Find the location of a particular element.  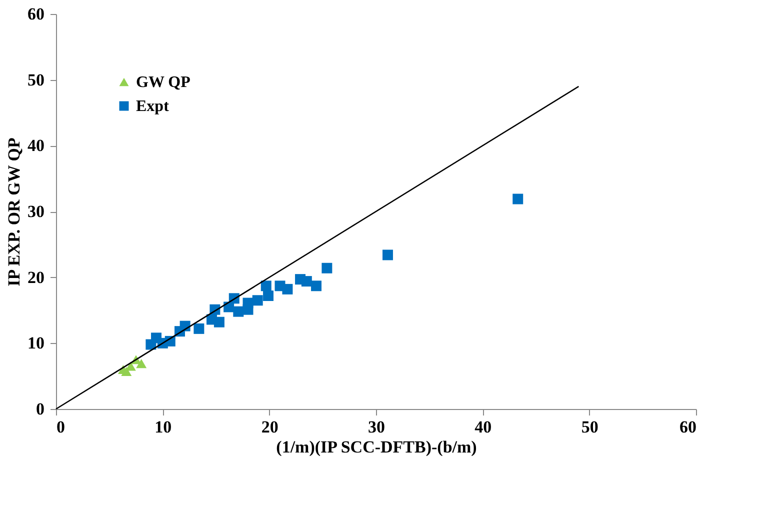

x-axis-title: (1/m)(IP SCC-DFTB)-(b/m) is located at coordinates (376, 447).